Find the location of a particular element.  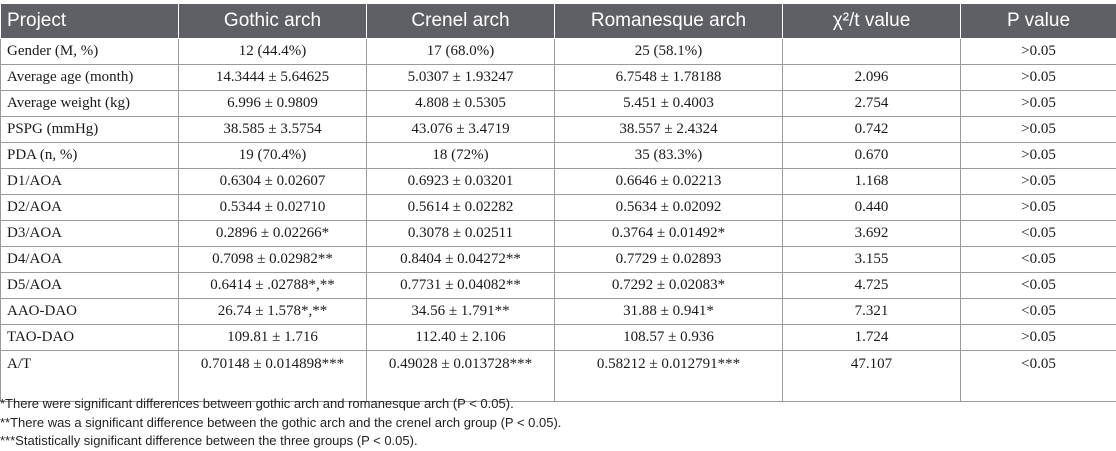

table-cell: D4/AOA is located at coordinates (89, 259).